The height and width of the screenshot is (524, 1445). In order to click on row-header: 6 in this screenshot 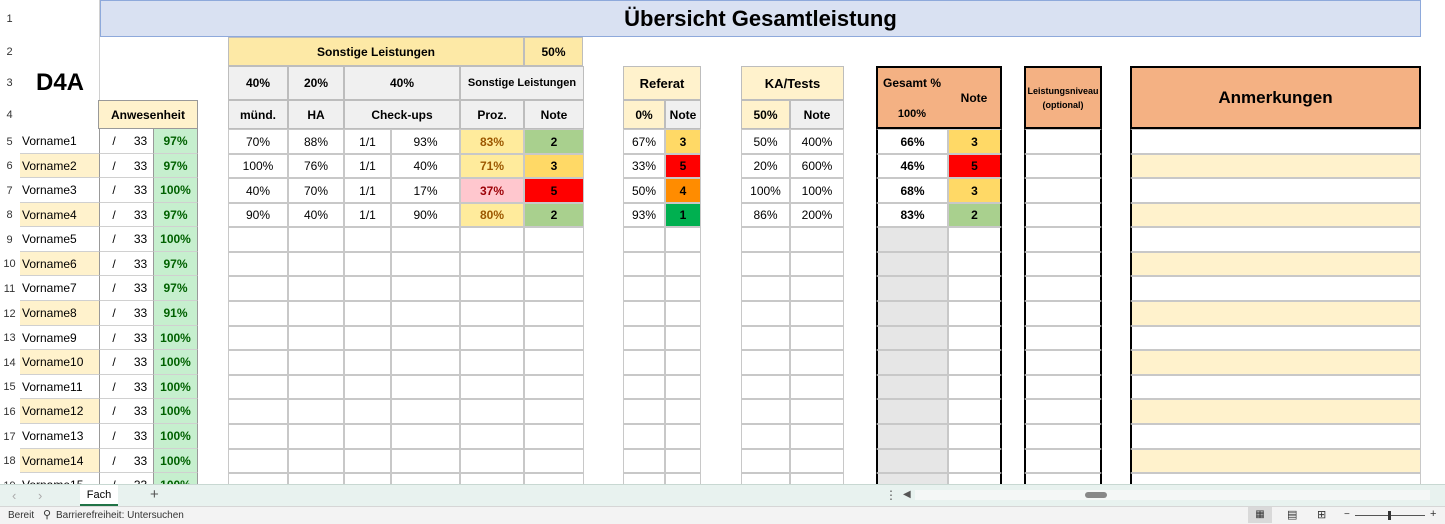, I will do `click(9, 166)`.